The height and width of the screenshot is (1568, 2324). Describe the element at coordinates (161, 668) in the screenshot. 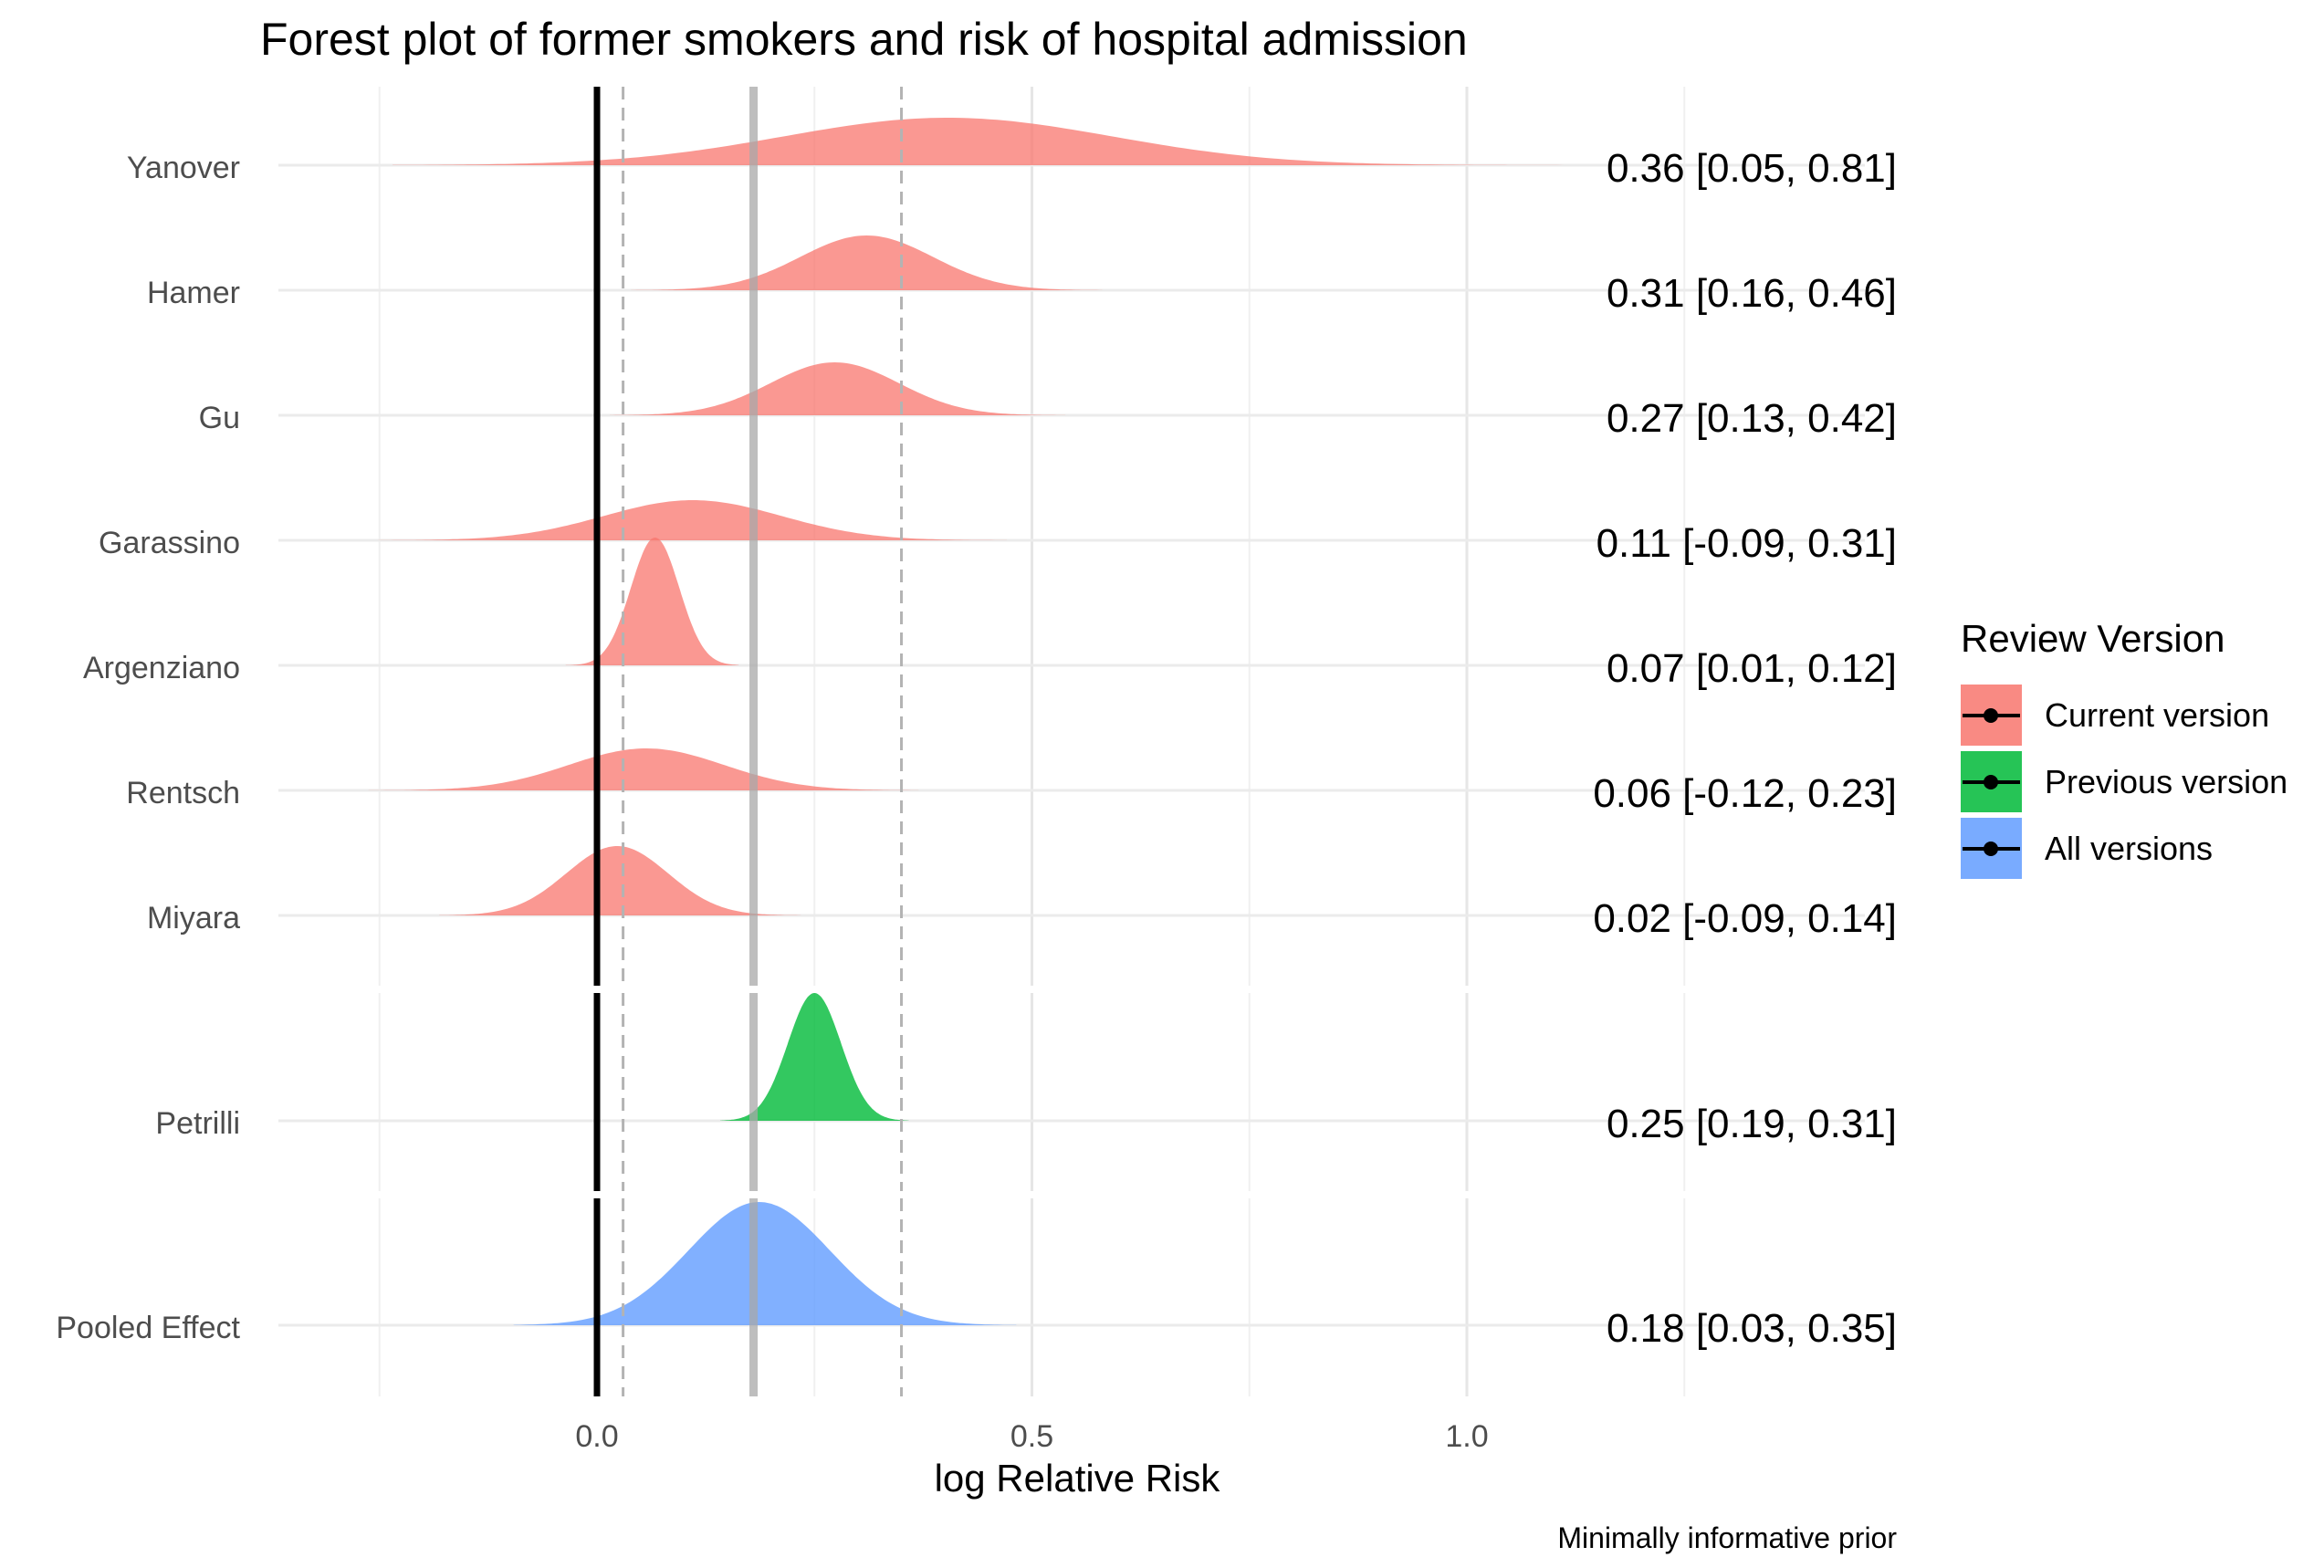

I see `study-label: Argenziano` at that location.